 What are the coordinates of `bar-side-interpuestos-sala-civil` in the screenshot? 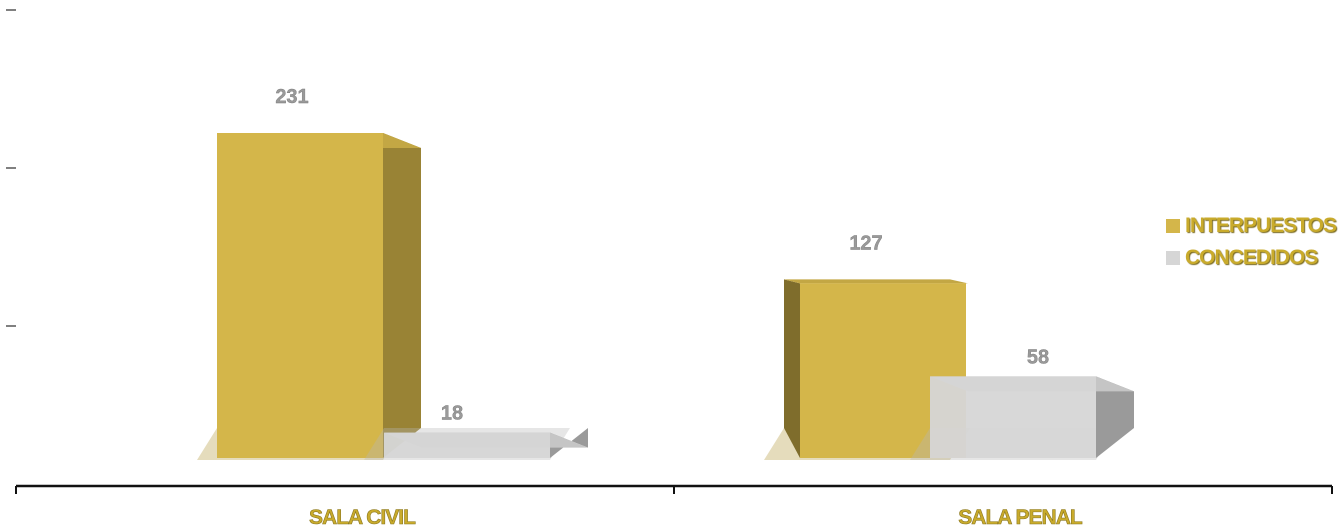 It's located at (402, 295).